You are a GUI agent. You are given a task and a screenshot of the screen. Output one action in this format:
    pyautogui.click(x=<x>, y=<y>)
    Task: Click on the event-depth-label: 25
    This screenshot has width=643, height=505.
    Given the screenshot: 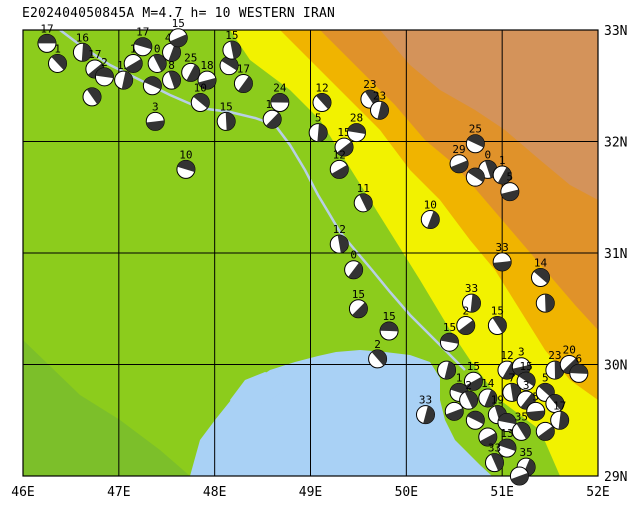 What is the action you would take?
    pyautogui.click(x=190, y=57)
    